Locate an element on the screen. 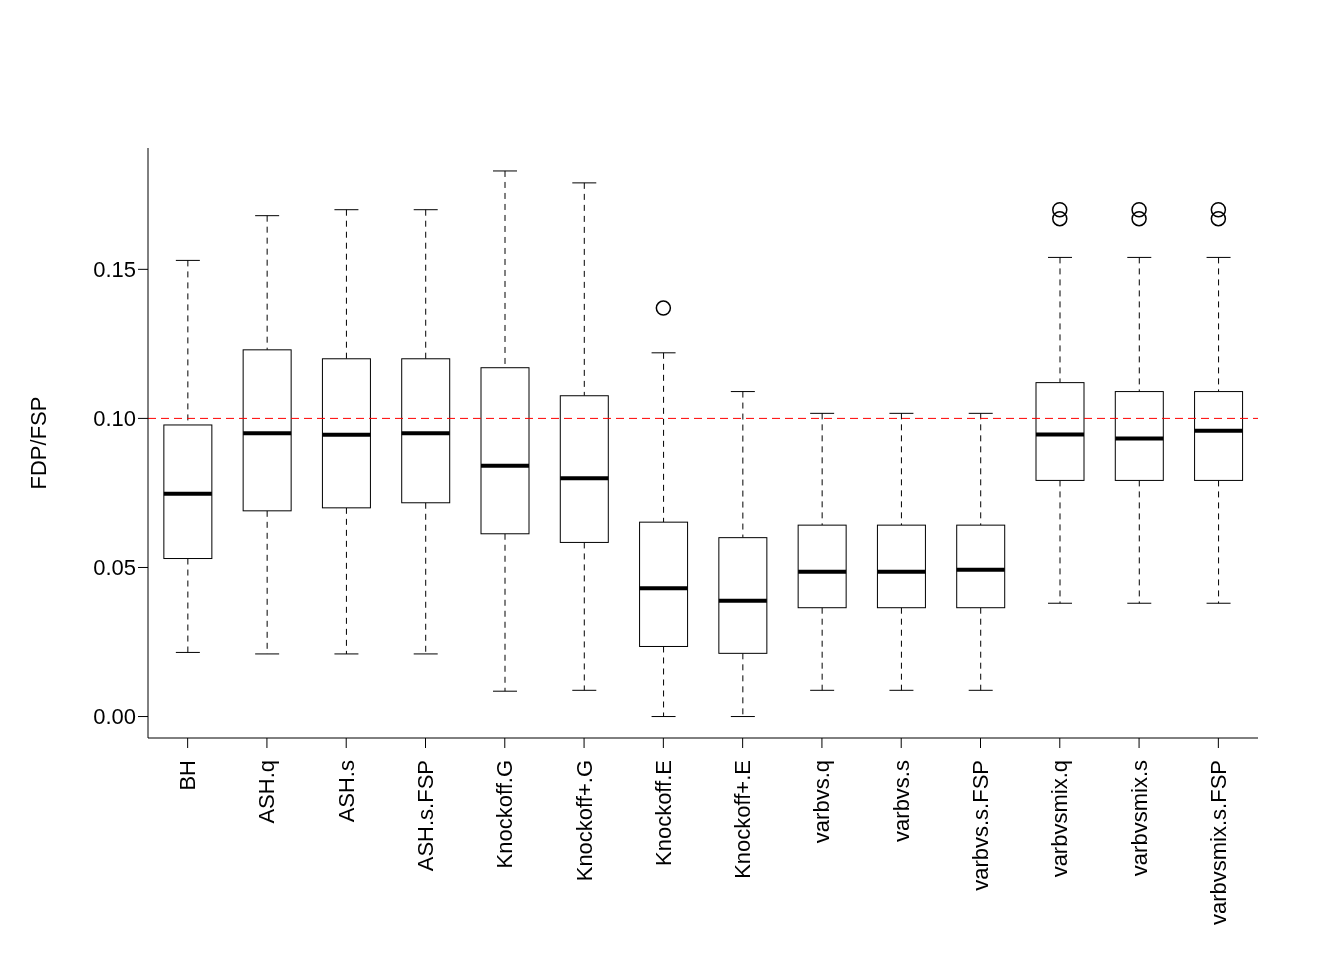 The image size is (1344, 960). x-tick-label: BH is located at coordinates (188, 775).